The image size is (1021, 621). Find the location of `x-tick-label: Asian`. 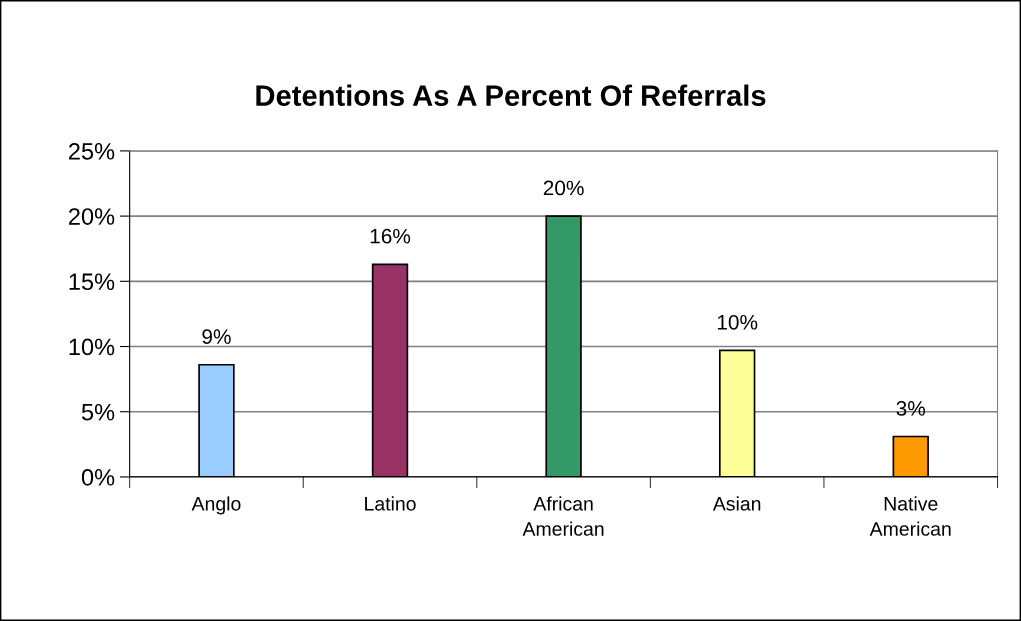

x-tick-label: Asian is located at coordinates (736, 503).